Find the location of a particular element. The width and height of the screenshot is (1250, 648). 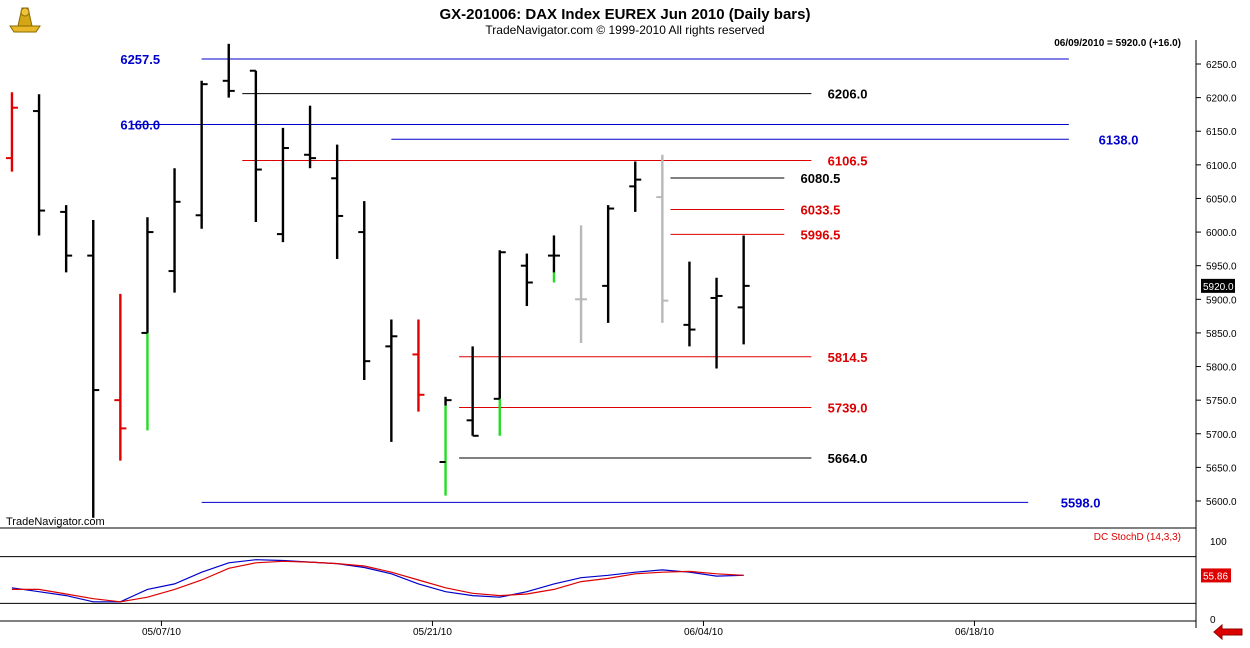

scroll-left-button is located at coordinates (1228, 632).